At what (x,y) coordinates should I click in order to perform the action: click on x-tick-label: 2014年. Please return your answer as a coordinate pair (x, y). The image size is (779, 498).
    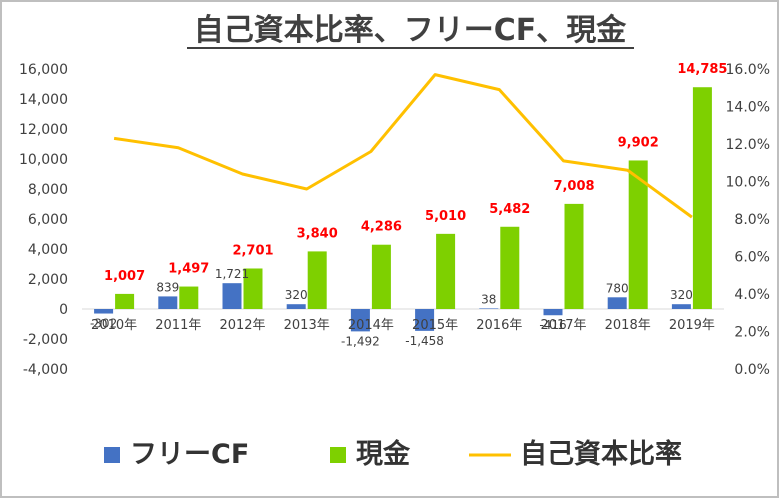
    Looking at the image, I should click on (371, 325).